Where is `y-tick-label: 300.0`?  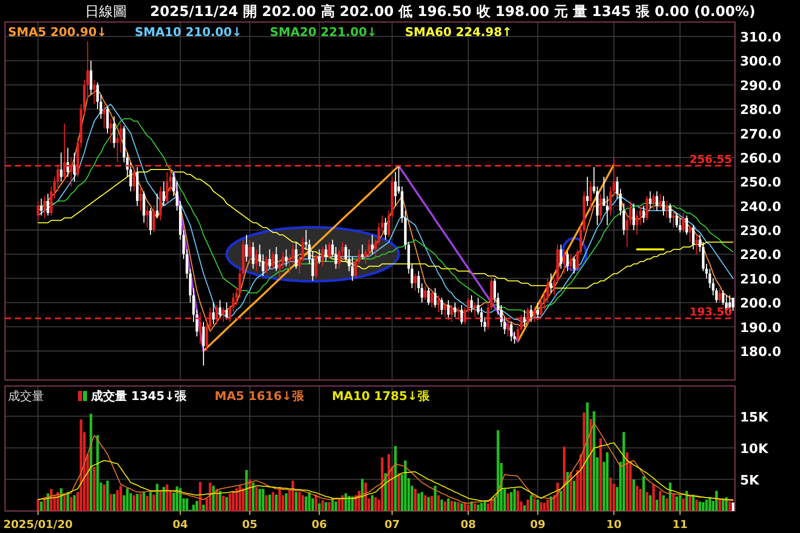 y-tick-label: 300.0 is located at coordinates (761, 62).